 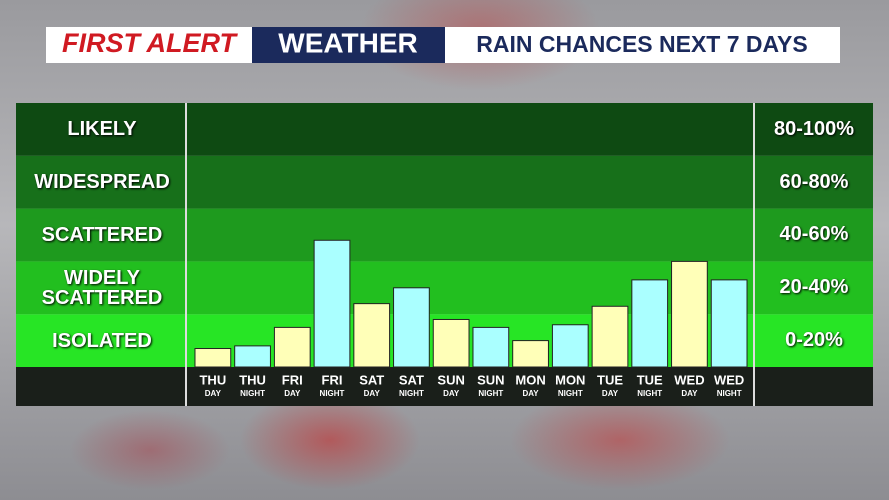 What do you see at coordinates (814, 128) in the screenshot?
I see `band-range: 80-100%` at bounding box center [814, 128].